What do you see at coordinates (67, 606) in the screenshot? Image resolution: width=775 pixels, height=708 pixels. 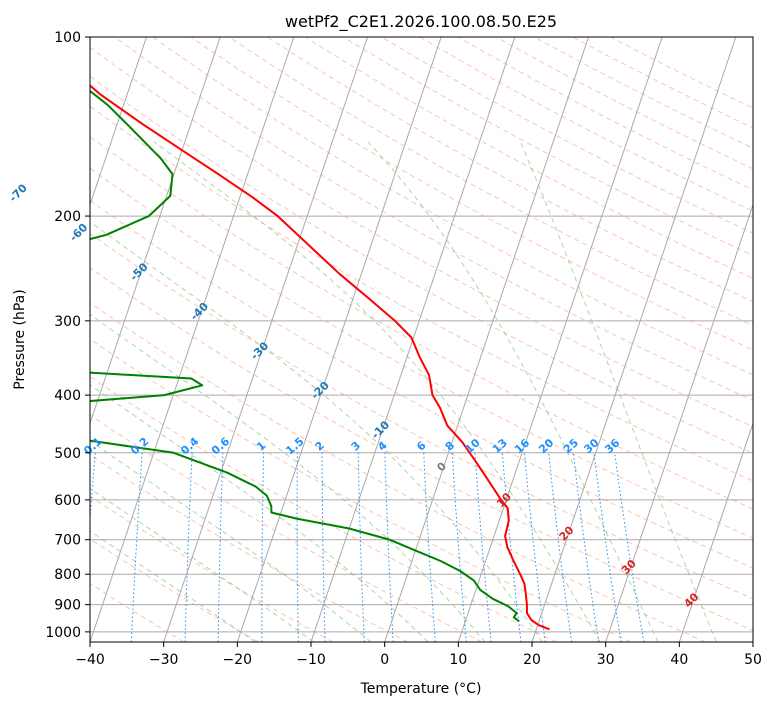 I see `y-tick-label: 900` at bounding box center [67, 606].